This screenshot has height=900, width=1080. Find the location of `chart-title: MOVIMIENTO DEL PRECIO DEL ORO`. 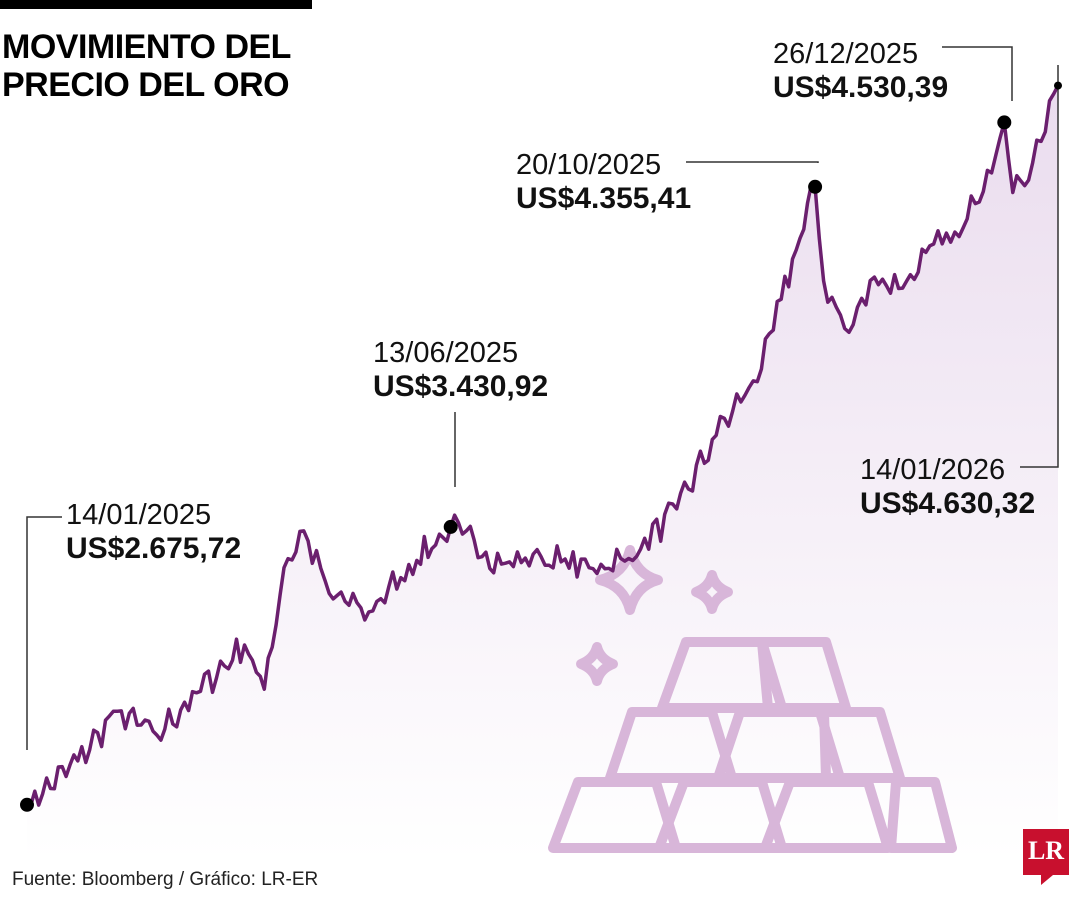

chart-title: MOVIMIENTO DEL PRECIO DEL ORO is located at coordinates (146, 66).